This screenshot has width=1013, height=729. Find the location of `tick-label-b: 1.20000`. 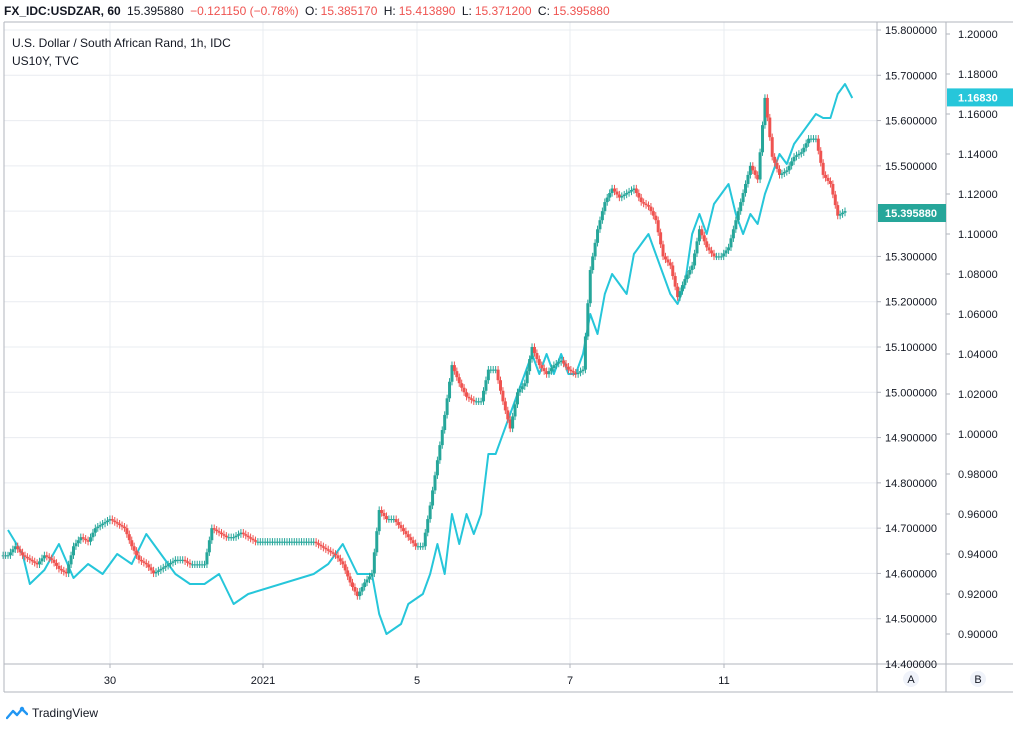

tick-label-b: 1.20000 is located at coordinates (978, 35).